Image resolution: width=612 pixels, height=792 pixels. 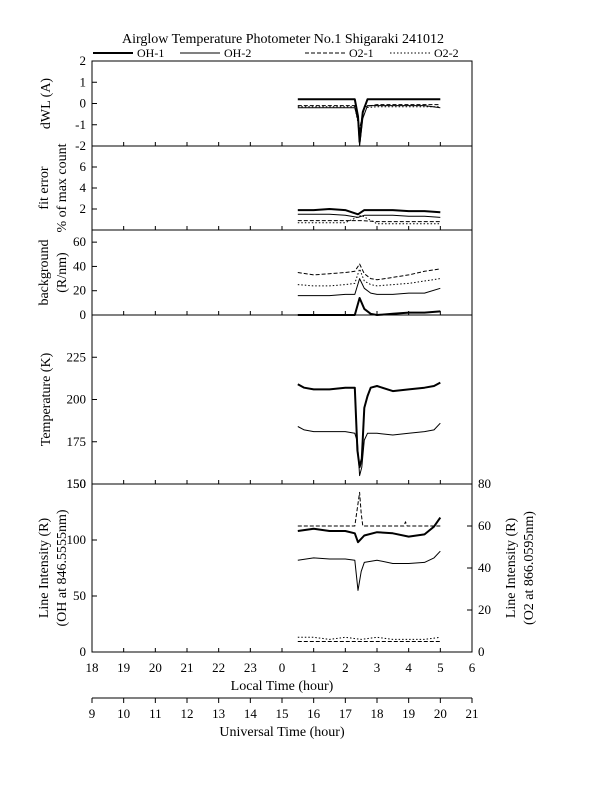 I want to click on ut-tick-label: 10, so click(x=123, y=713).